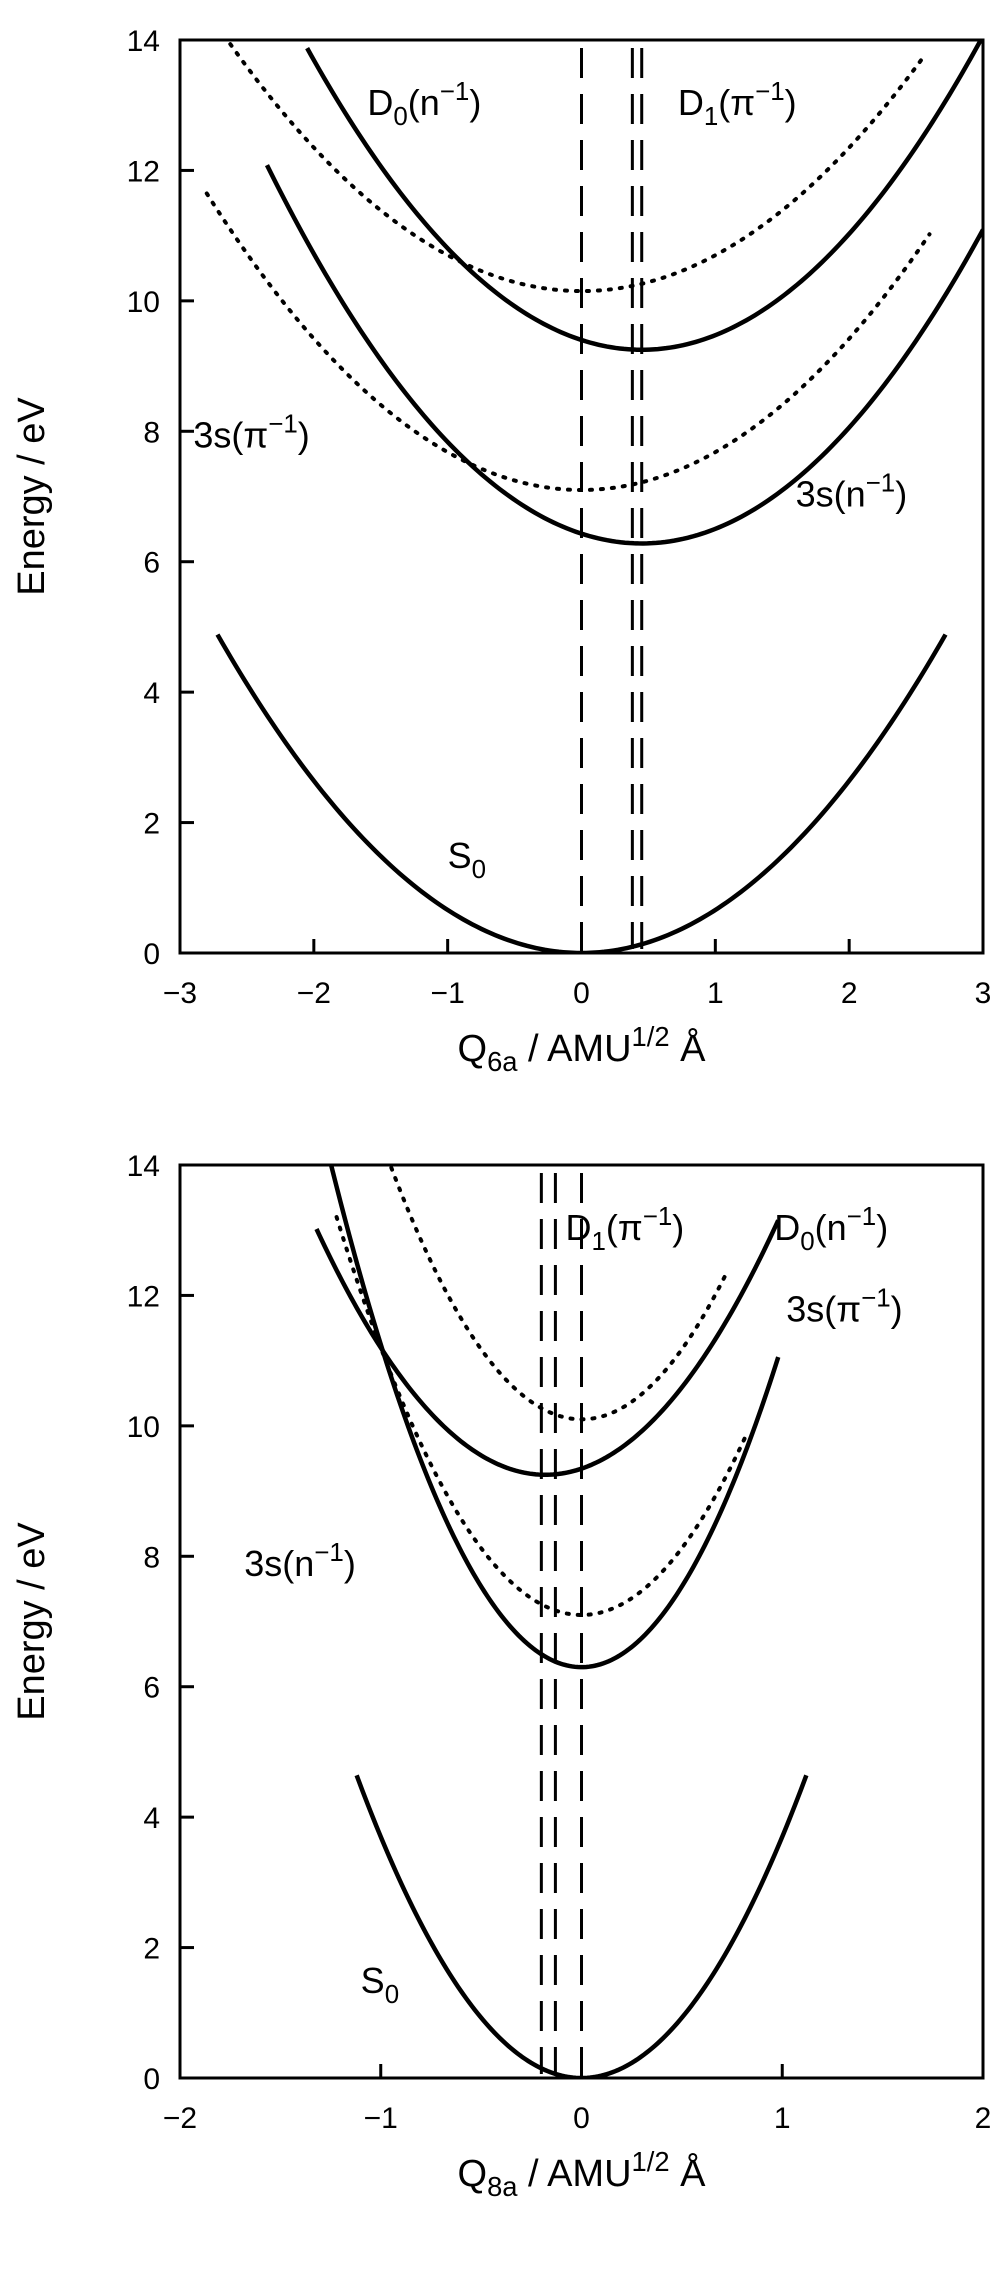  What do you see at coordinates (502, 2186) in the screenshot?
I see `x-axis-label-sub: 8a` at bounding box center [502, 2186].